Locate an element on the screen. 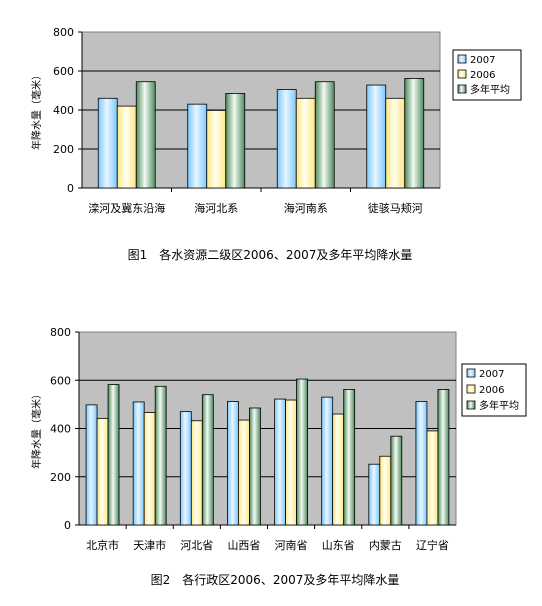 This screenshot has width=542, height=606. chart-1-y-axis-label: 年降水量（毫米） is located at coordinates (36, 110).